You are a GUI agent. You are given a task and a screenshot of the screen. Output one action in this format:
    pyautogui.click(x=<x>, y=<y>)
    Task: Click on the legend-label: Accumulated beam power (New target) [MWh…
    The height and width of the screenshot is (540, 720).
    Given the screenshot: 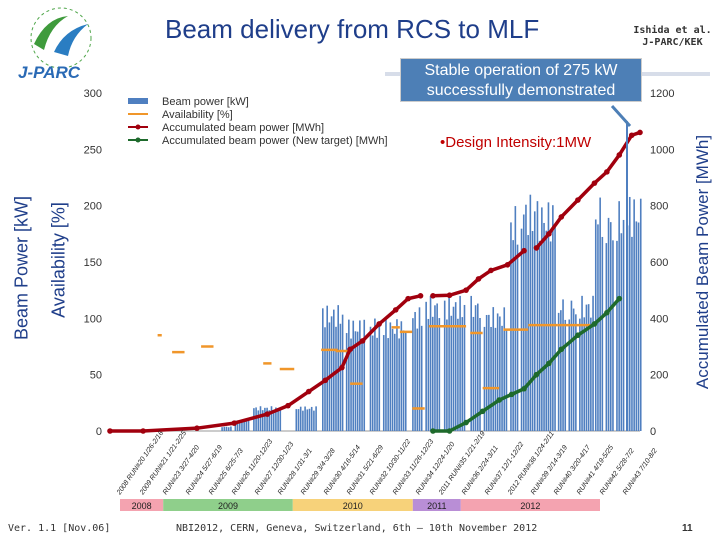 What is the action you would take?
    pyautogui.click(x=275, y=141)
    